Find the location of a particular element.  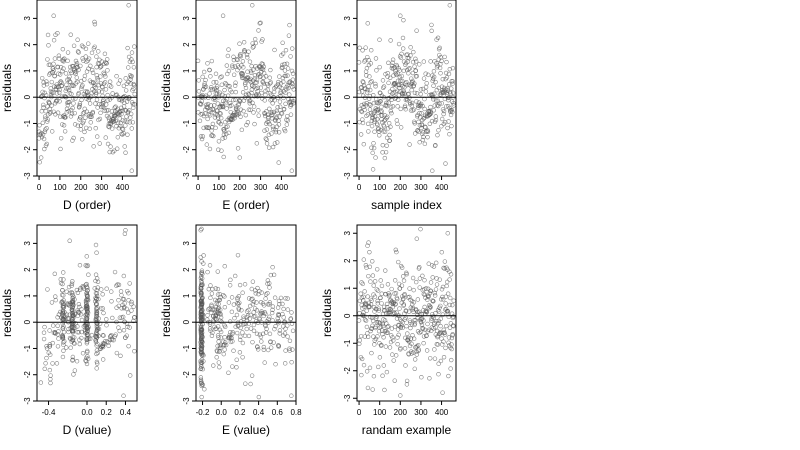

x-tick-label: 0.0 is located at coordinates (222, 412).